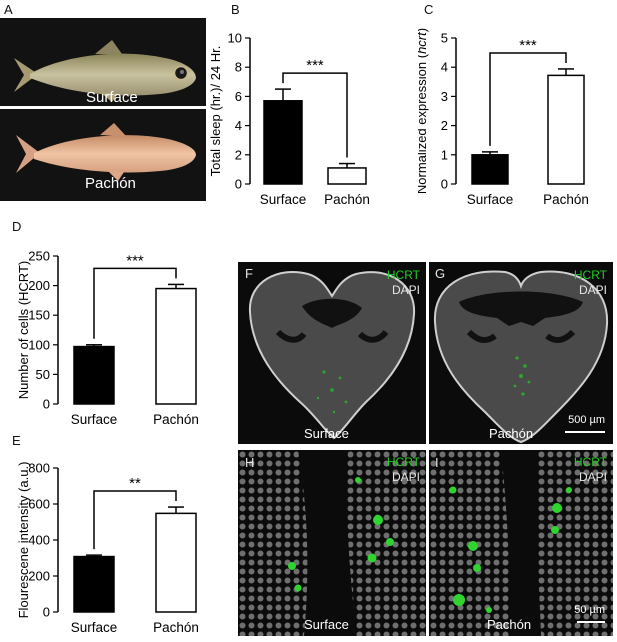 This screenshot has width=617, height=642. Describe the element at coordinates (16, 440) in the screenshot. I see `panel-letter-e: E` at that location.